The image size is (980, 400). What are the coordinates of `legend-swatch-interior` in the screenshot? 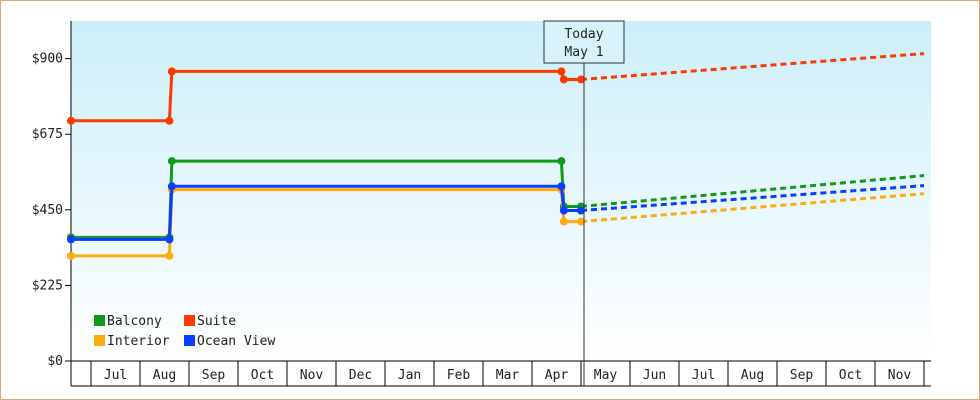 It's located at (99, 340).